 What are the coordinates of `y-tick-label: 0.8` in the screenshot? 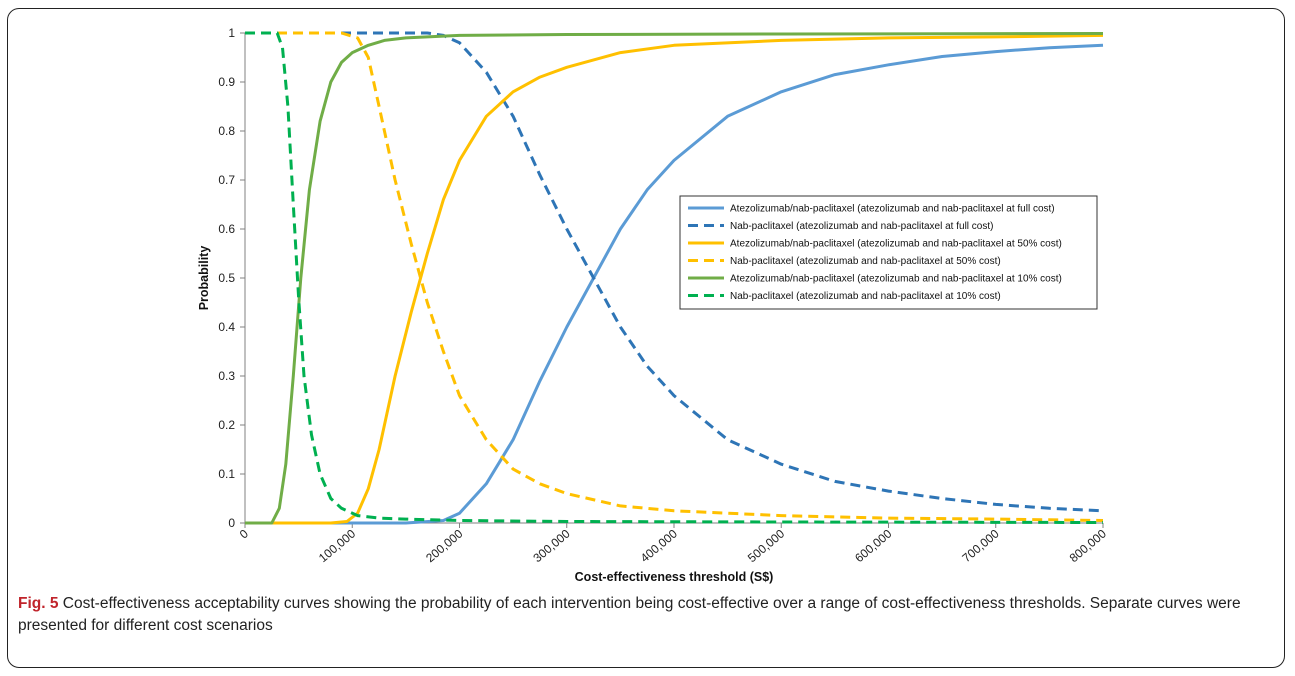 It's located at (226, 131).